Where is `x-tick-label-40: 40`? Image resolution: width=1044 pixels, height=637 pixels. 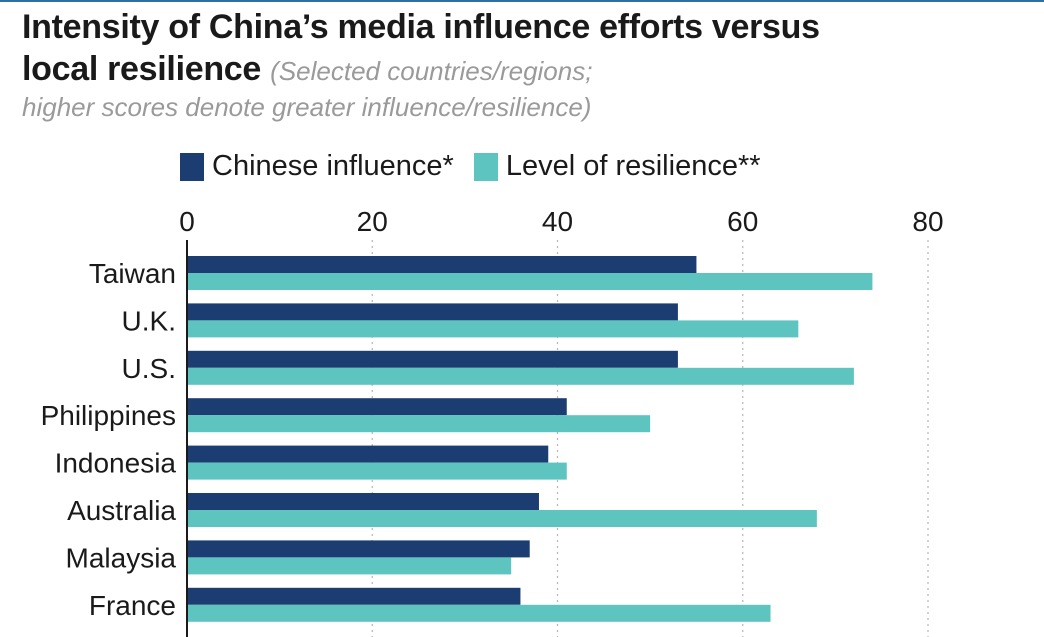
x-tick-label-40: 40 is located at coordinates (557, 221).